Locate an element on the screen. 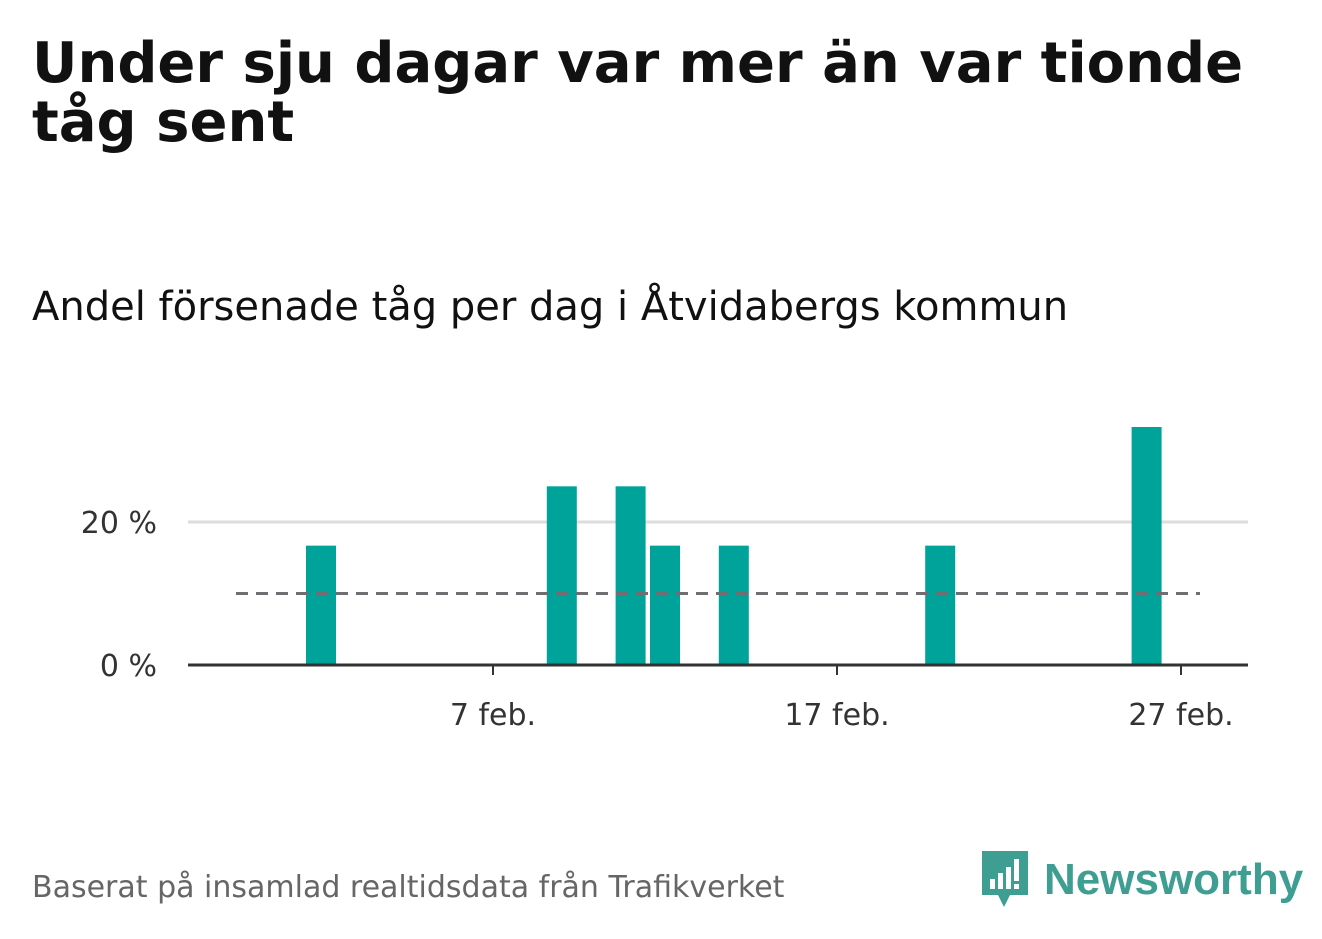  y-tick-label: 0 % is located at coordinates (128, 666).